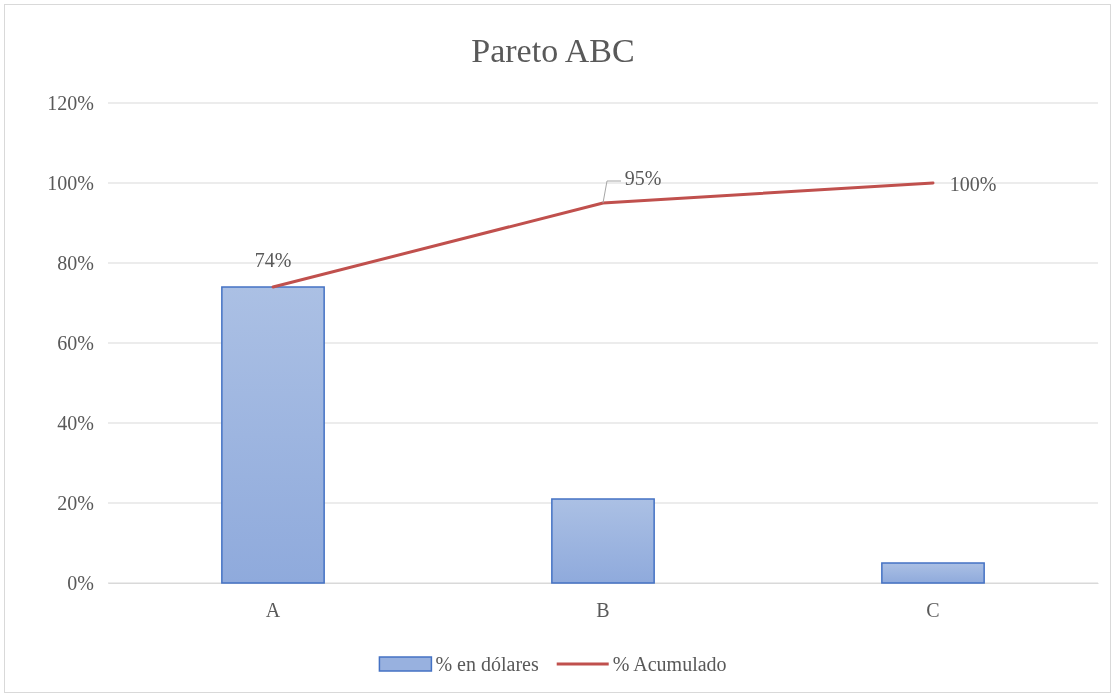  Describe the element at coordinates (603, 610) in the screenshot. I see `x-tick-label: B` at that location.